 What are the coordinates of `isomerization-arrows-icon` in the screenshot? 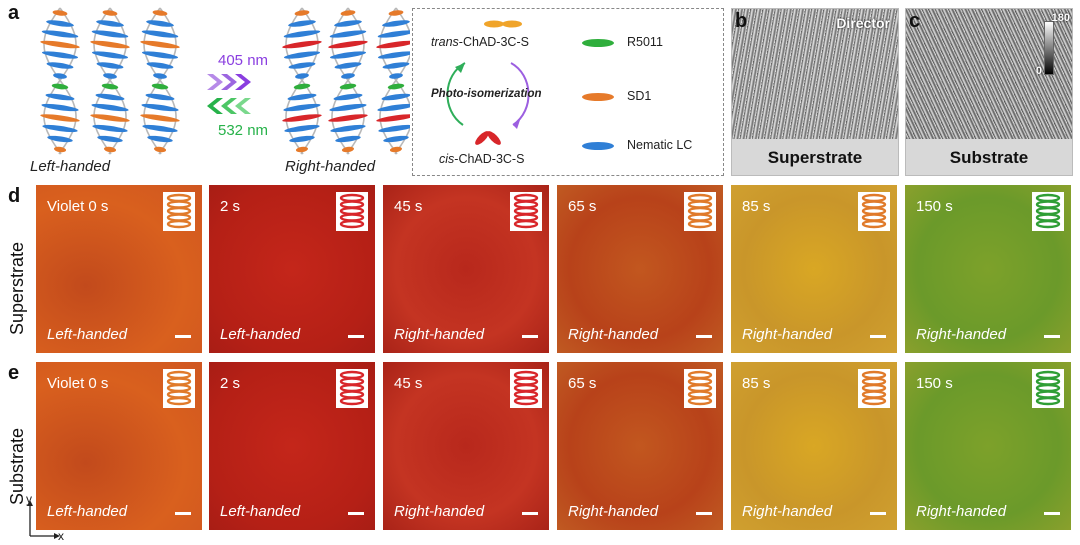 It's located at (488, 95).